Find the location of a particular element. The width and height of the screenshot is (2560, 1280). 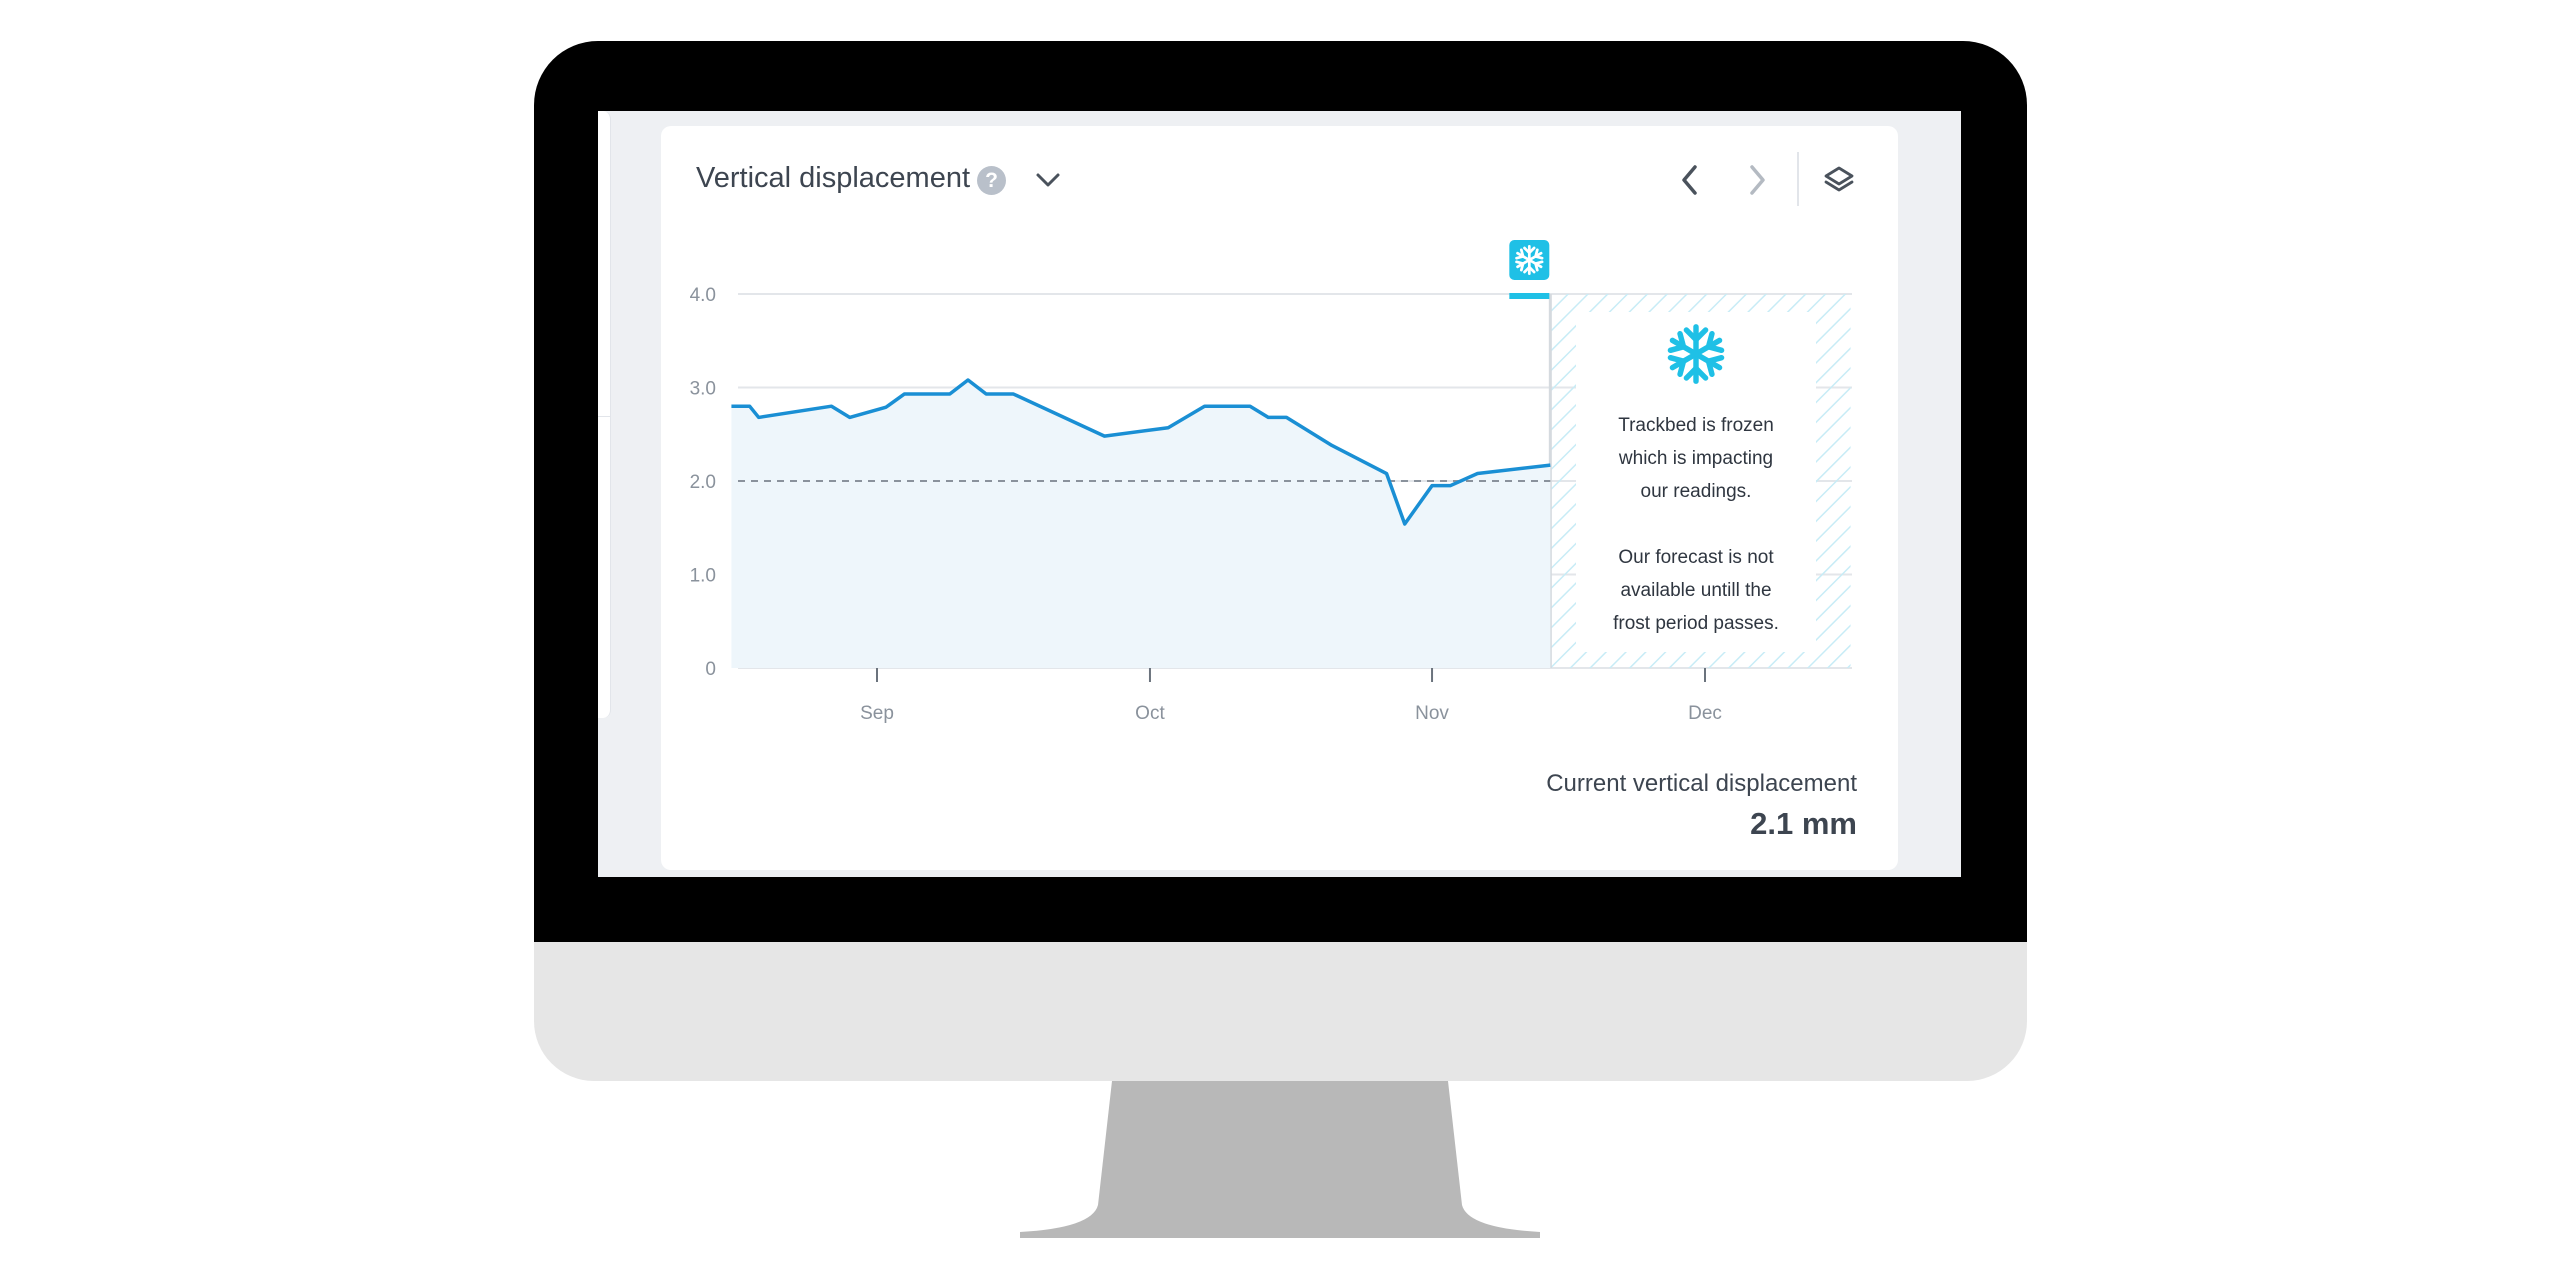

chevron-left-icon is located at coordinates (1690, 180).